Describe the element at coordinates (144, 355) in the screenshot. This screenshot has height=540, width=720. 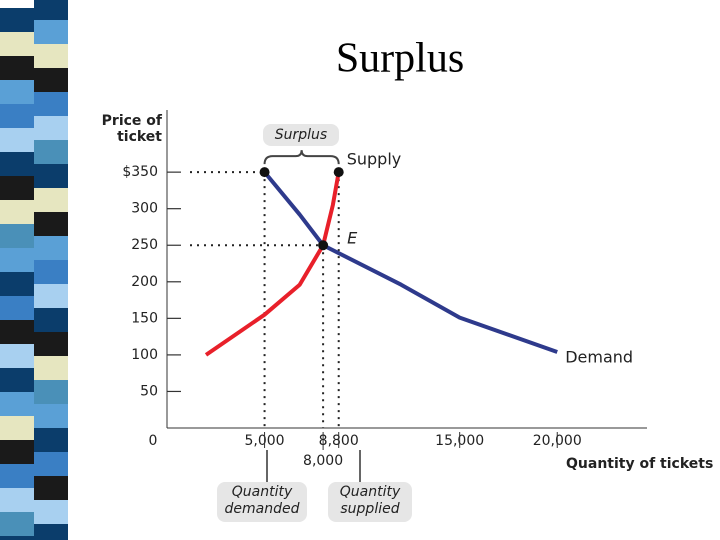
I see `y-tick-label: 100` at that location.